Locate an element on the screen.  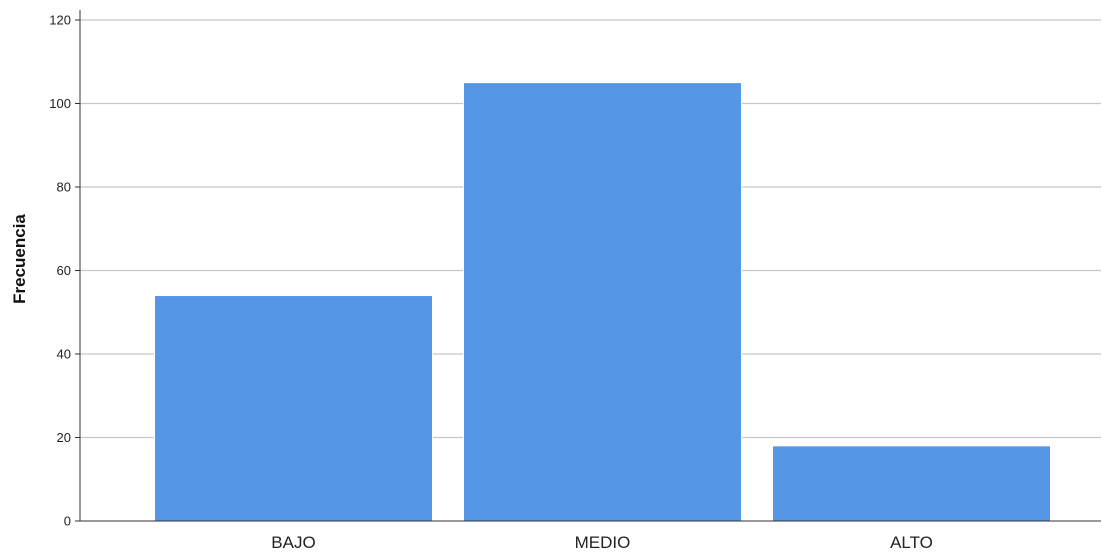
x-tick-label-medio: MEDIO is located at coordinates (603, 542).